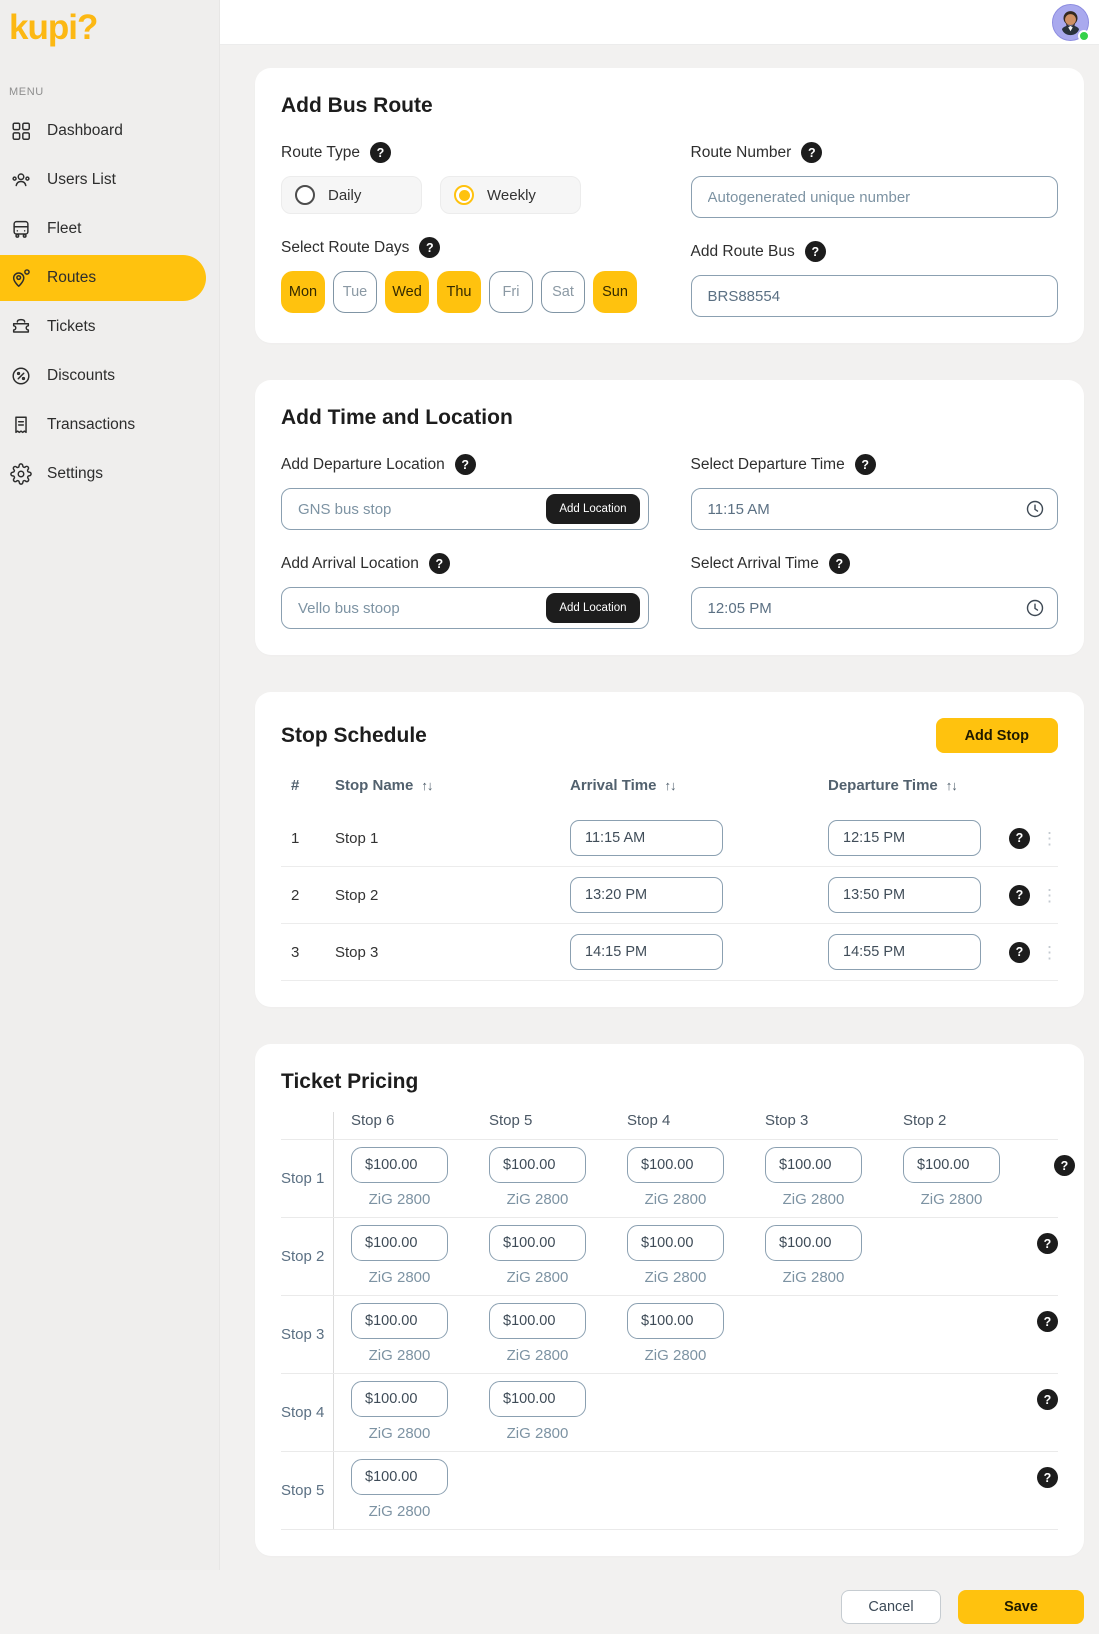 This screenshot has height=1634, width=1099. Describe the element at coordinates (350, 1081) in the screenshot. I see `ticket-pricing-title: Ticket Pricing` at that location.